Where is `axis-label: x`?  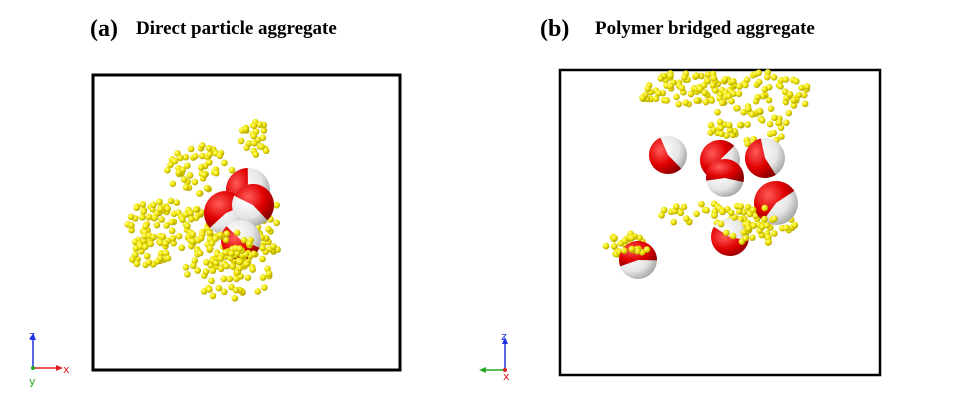
axis-label: x is located at coordinates (506, 376).